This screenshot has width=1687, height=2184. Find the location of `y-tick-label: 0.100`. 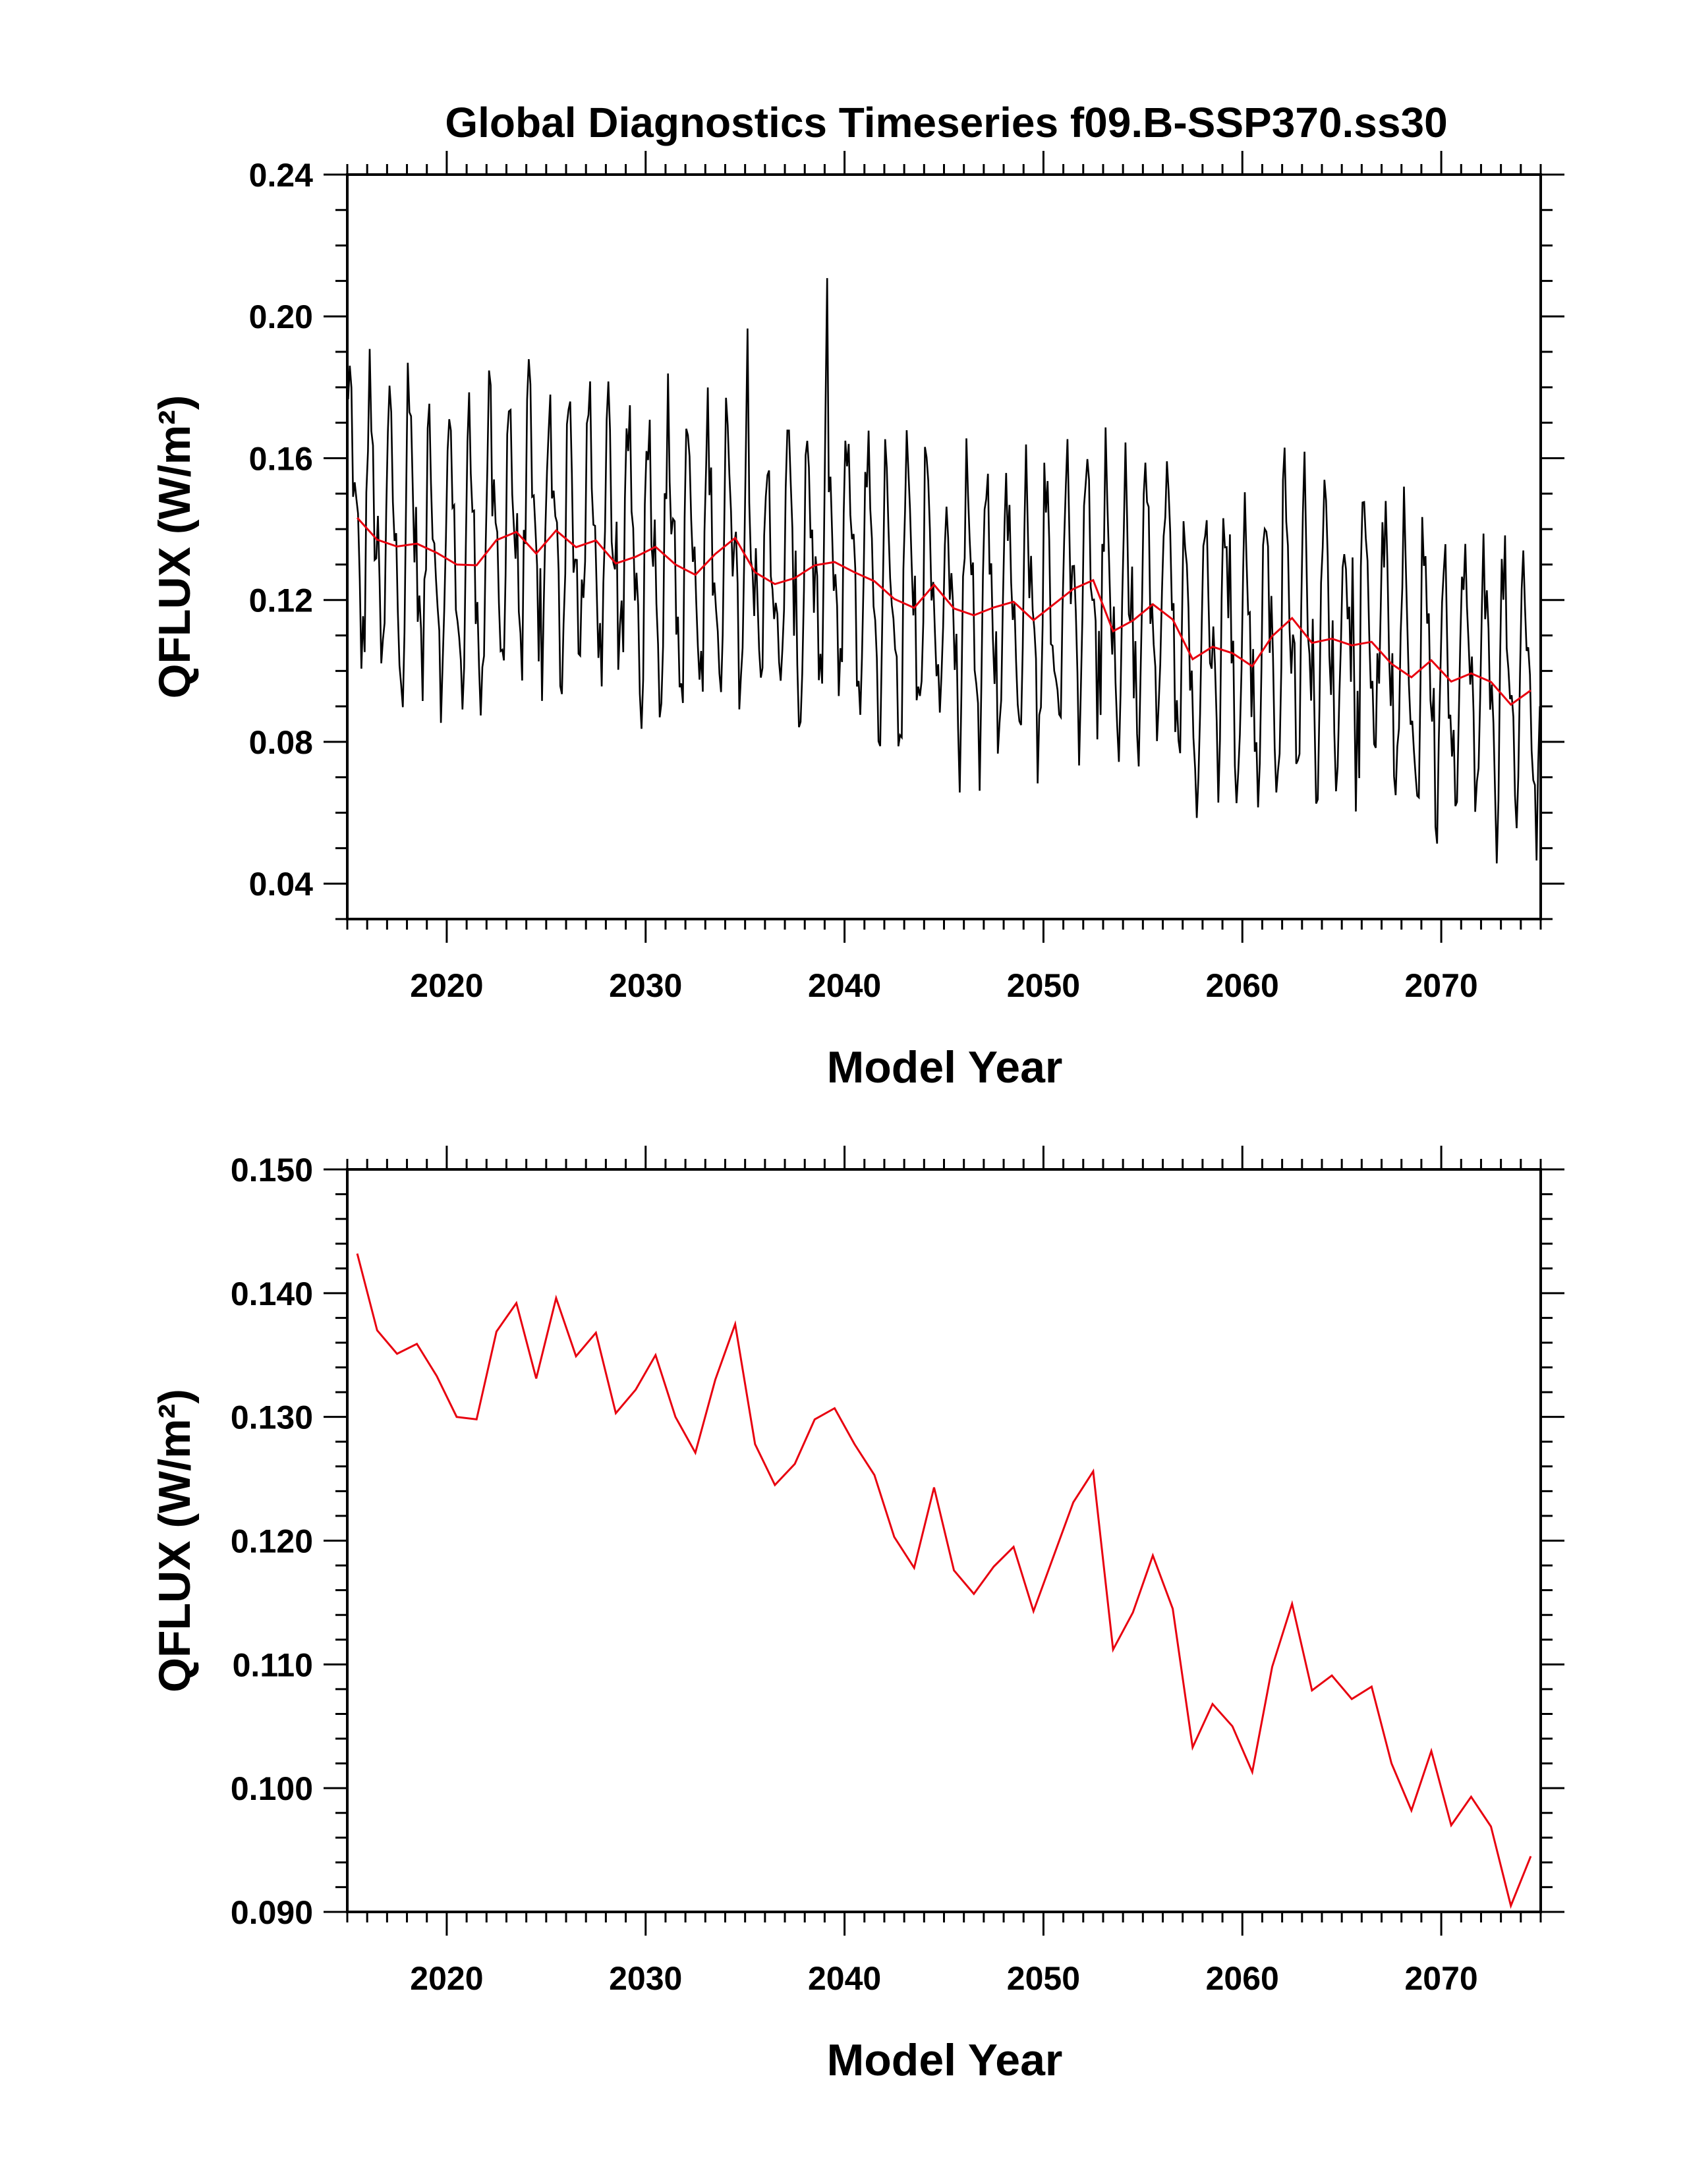

y-tick-label: 0.100 is located at coordinates (272, 1788).